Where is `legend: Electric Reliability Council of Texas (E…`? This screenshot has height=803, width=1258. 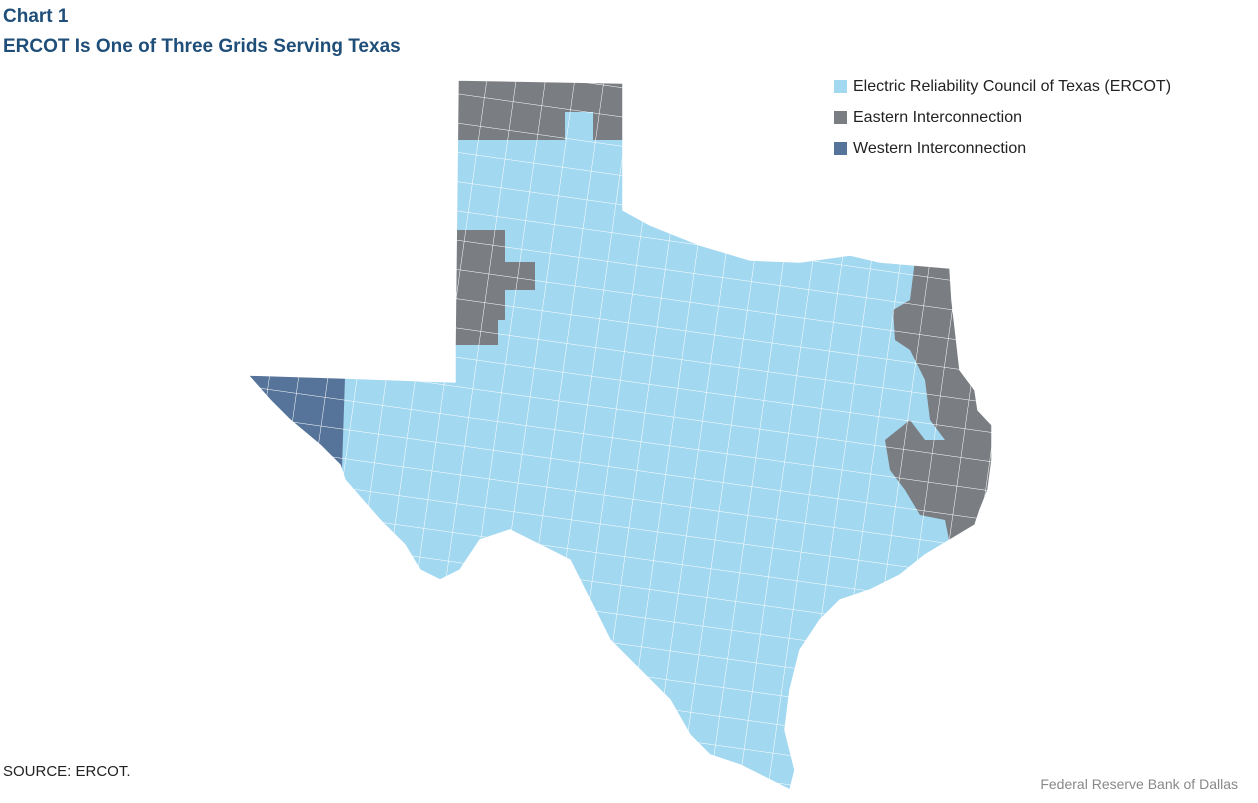
legend: Electric Reliability Council of Texas (E… is located at coordinates (1002, 117).